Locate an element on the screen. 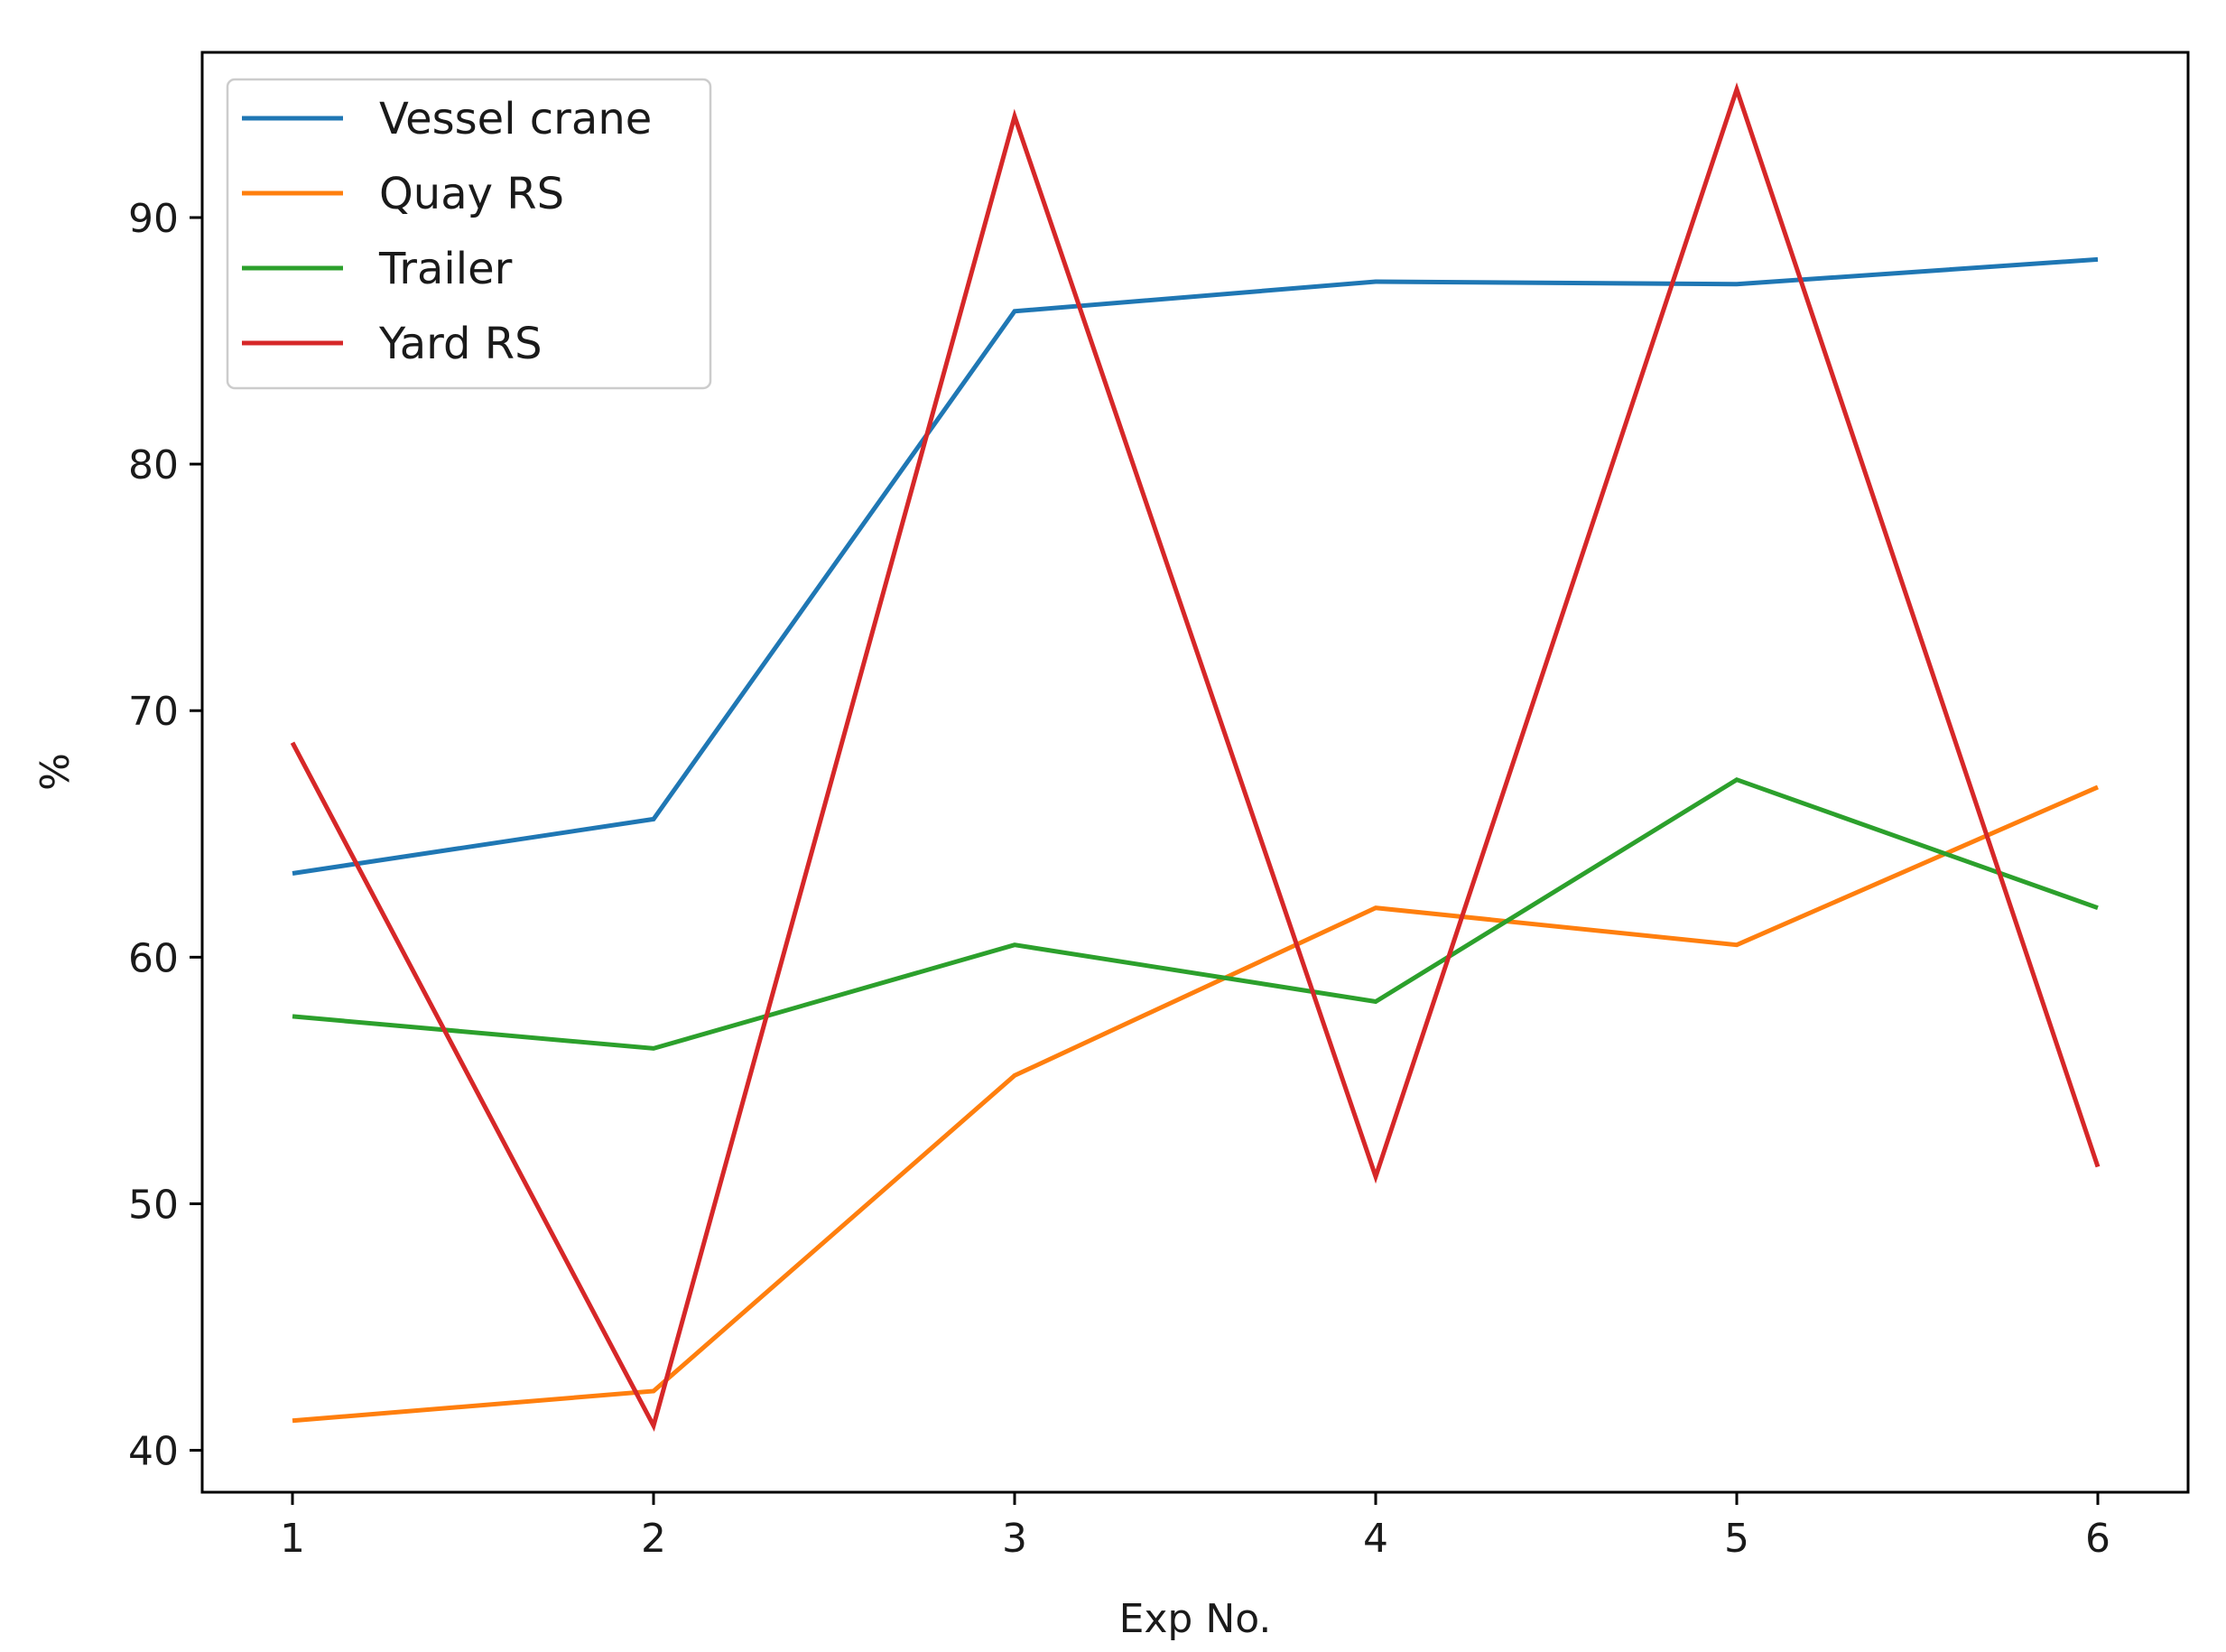 The image size is (2226, 1652). x-tick-label: 4 is located at coordinates (1375, 1539).